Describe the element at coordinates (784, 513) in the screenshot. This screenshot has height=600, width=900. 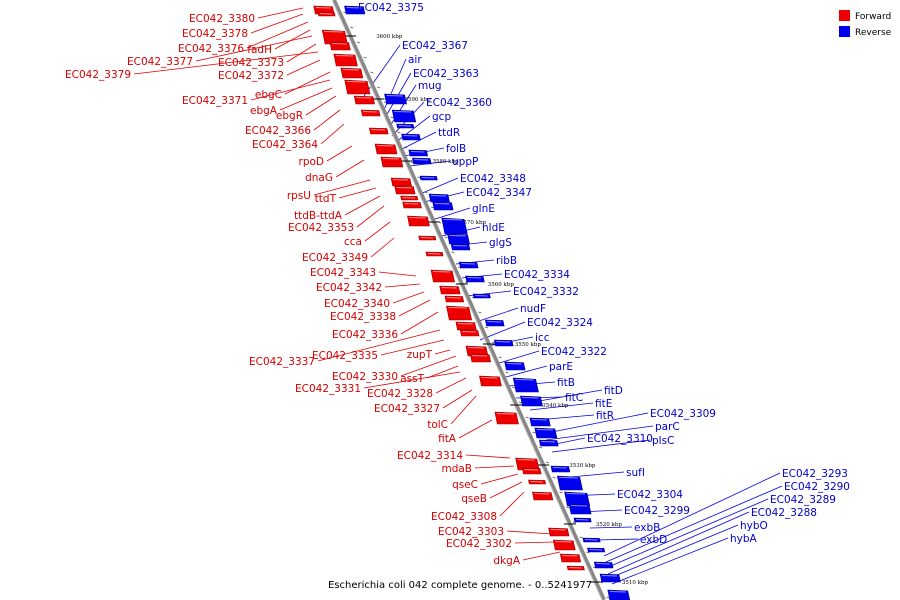
I see `gene-label-ec042-3288: EC042_3288` at that location.